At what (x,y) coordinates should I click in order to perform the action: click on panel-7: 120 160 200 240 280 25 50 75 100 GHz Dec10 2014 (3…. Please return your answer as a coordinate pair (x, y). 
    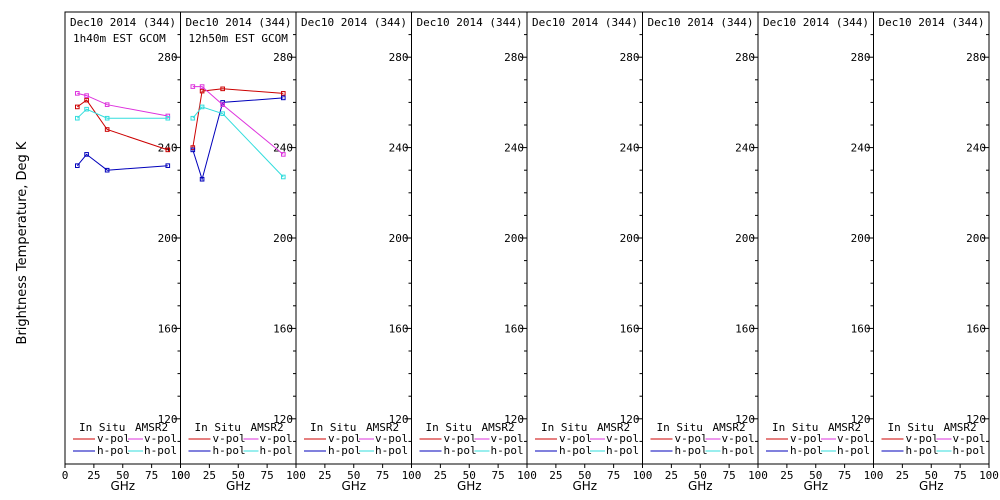
    Looking at the image, I should click on (820, 252).